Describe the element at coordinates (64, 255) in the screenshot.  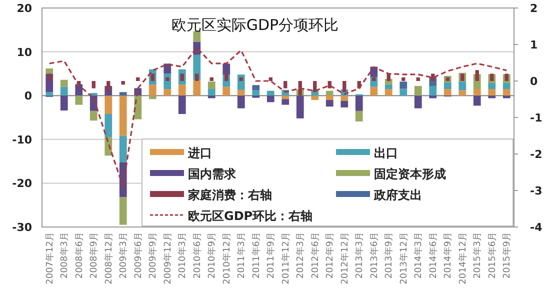
I see `x-tick-label: 2008年3月` at that location.